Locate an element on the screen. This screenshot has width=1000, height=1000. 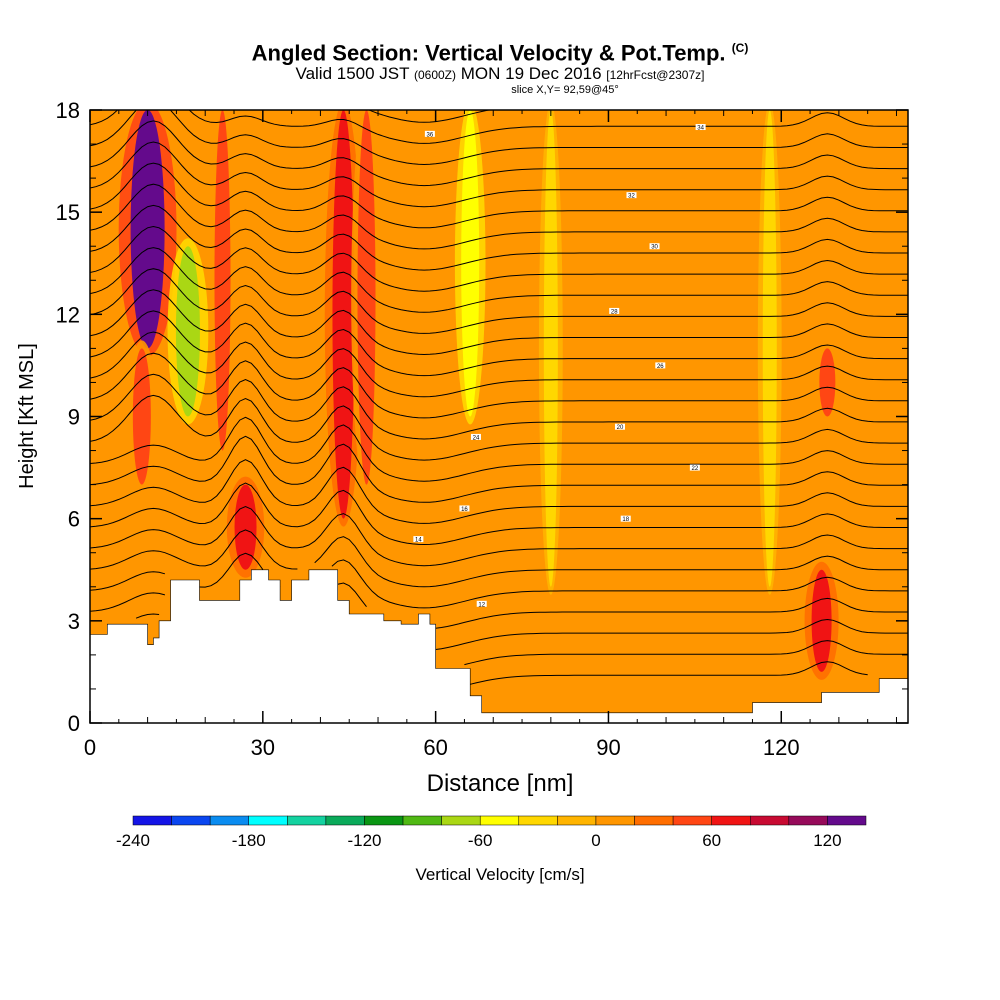
x-tick-label: 30 is located at coordinates (263, 747).